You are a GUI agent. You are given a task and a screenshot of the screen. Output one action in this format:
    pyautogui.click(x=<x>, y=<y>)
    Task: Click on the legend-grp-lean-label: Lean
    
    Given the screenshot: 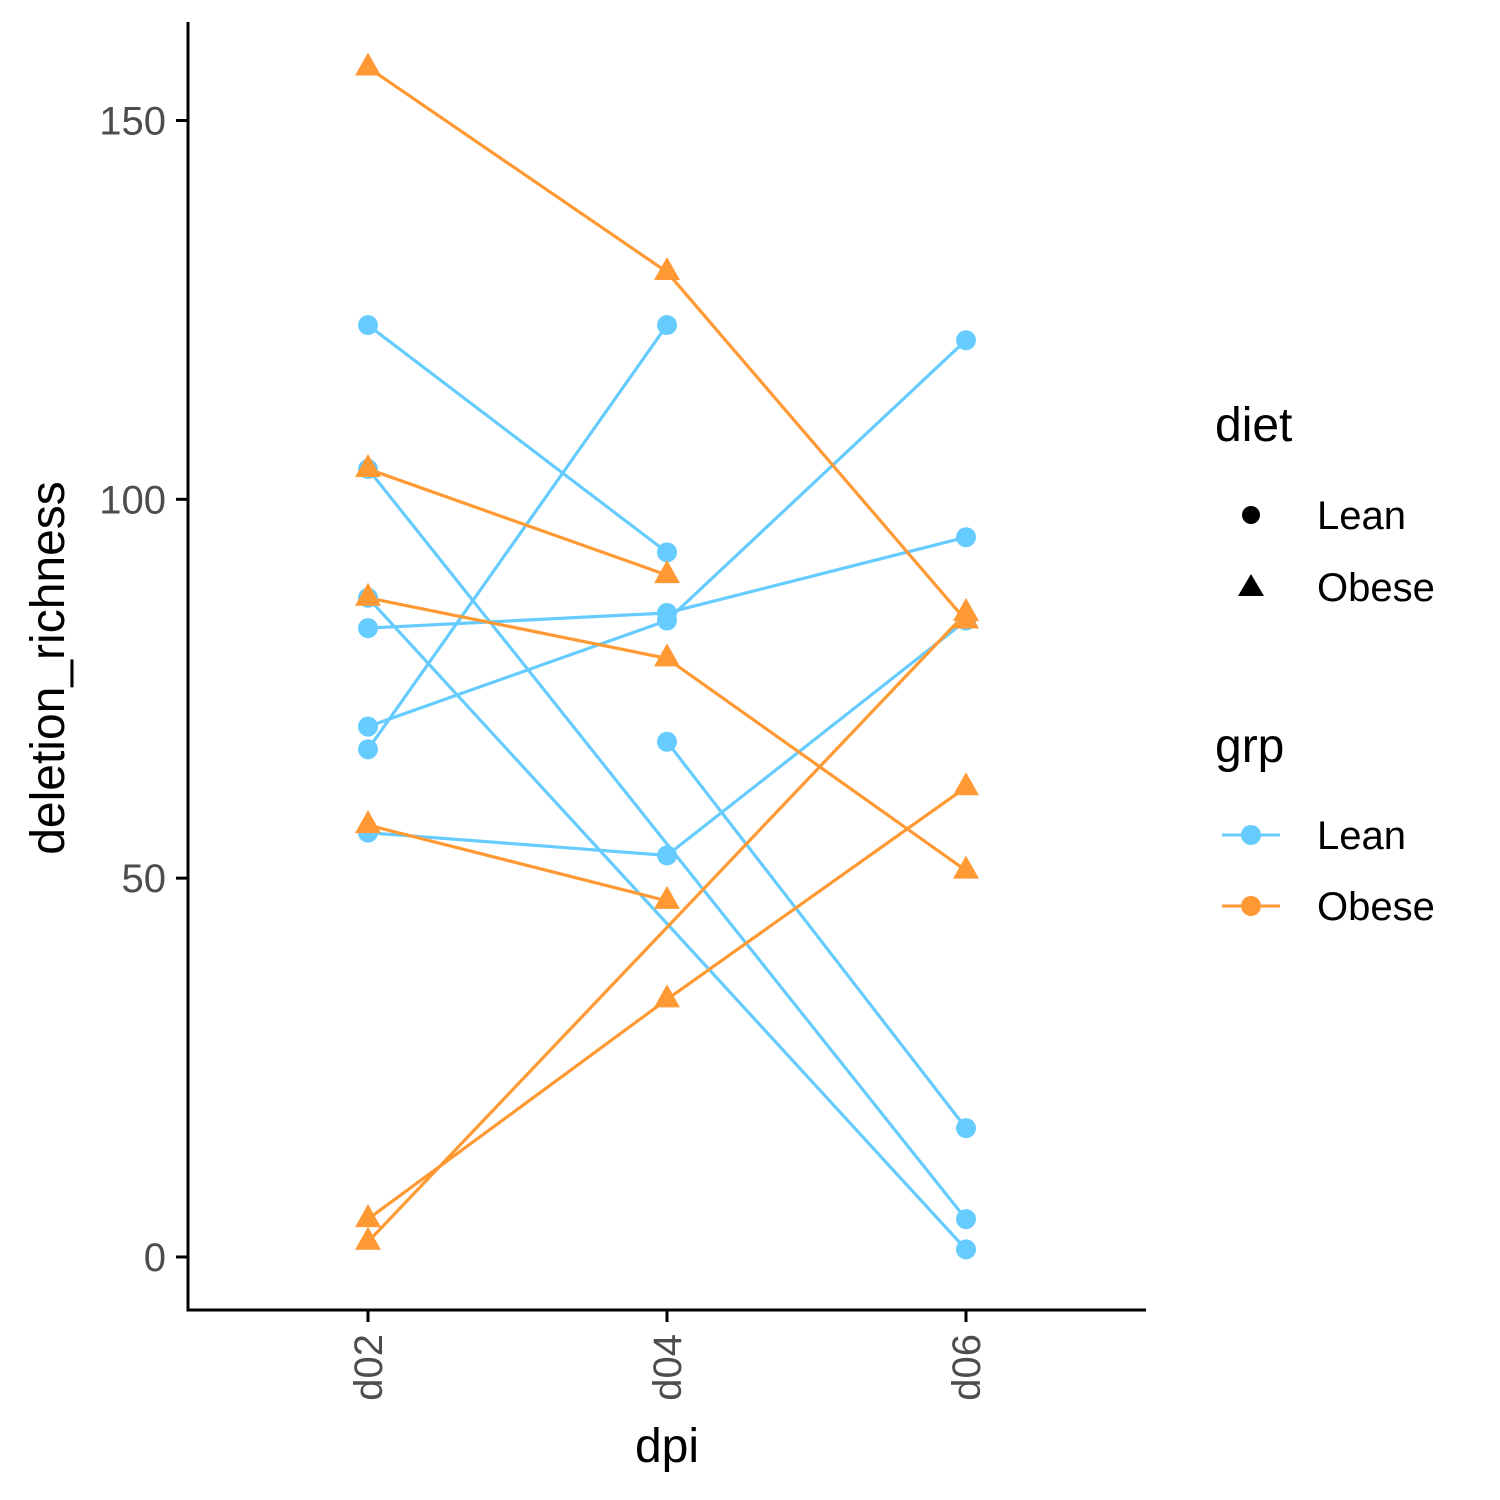 What is the action you would take?
    pyautogui.click(x=1361, y=836)
    